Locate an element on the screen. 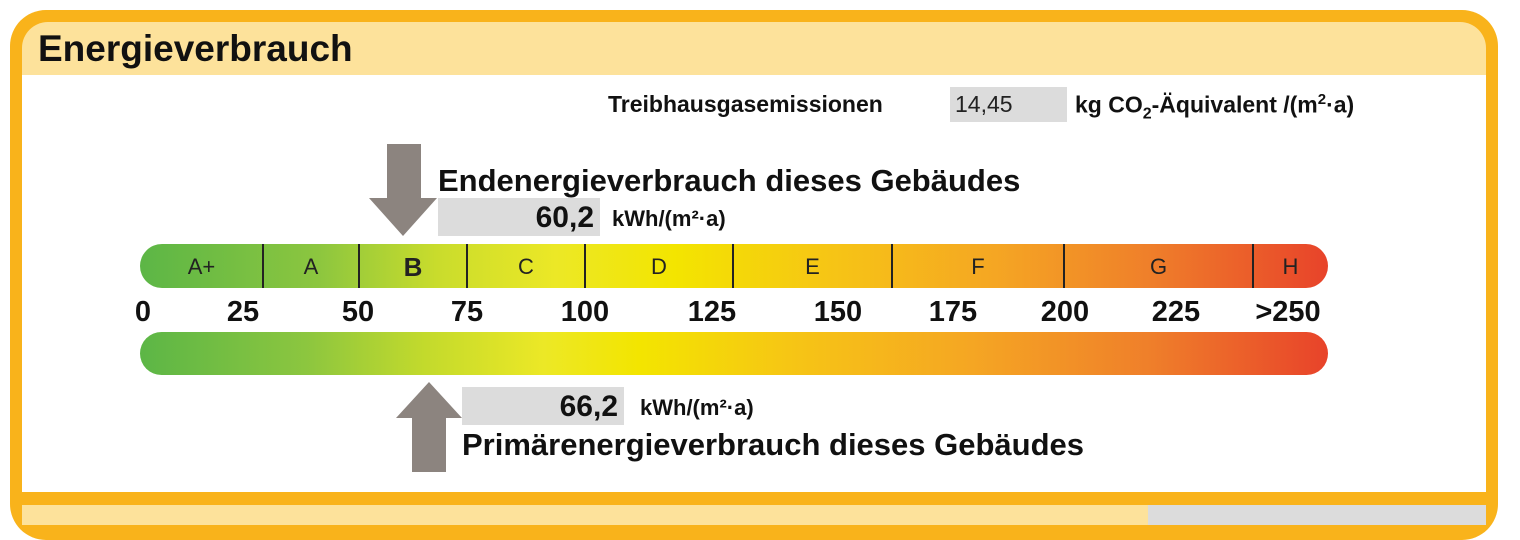 This screenshot has height=540, width=1520. scale-tick-label: >250 is located at coordinates (1288, 312).